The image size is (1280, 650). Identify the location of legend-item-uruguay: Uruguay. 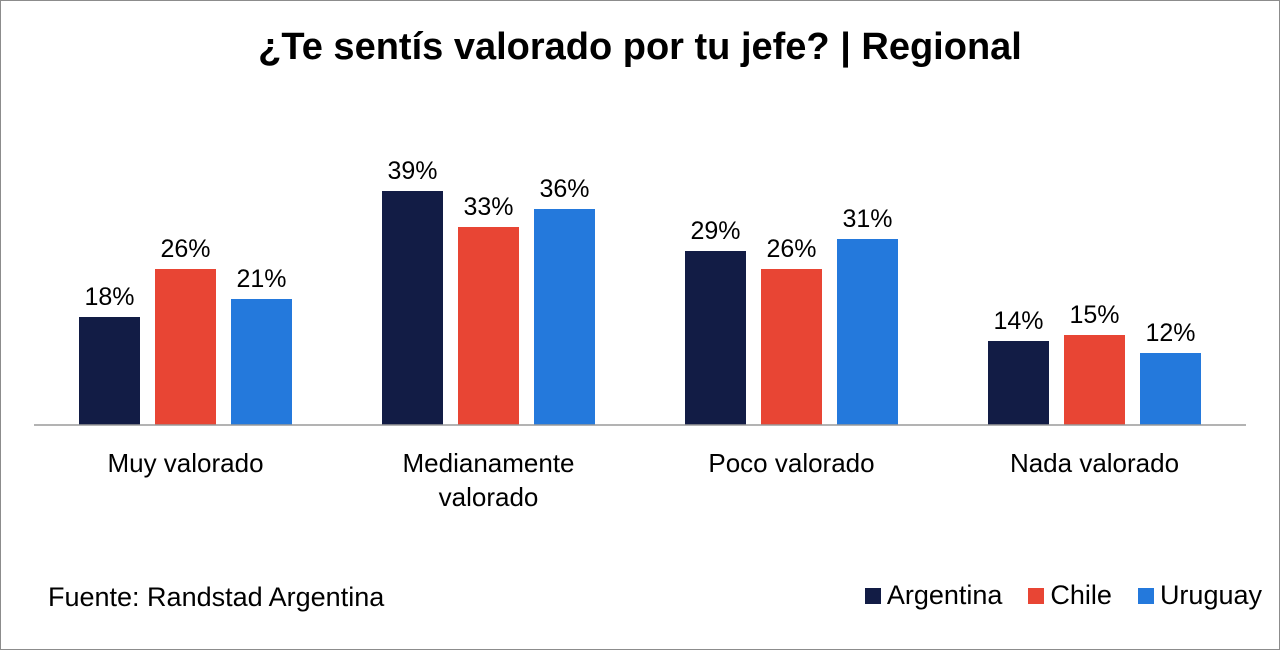
(1199, 595).